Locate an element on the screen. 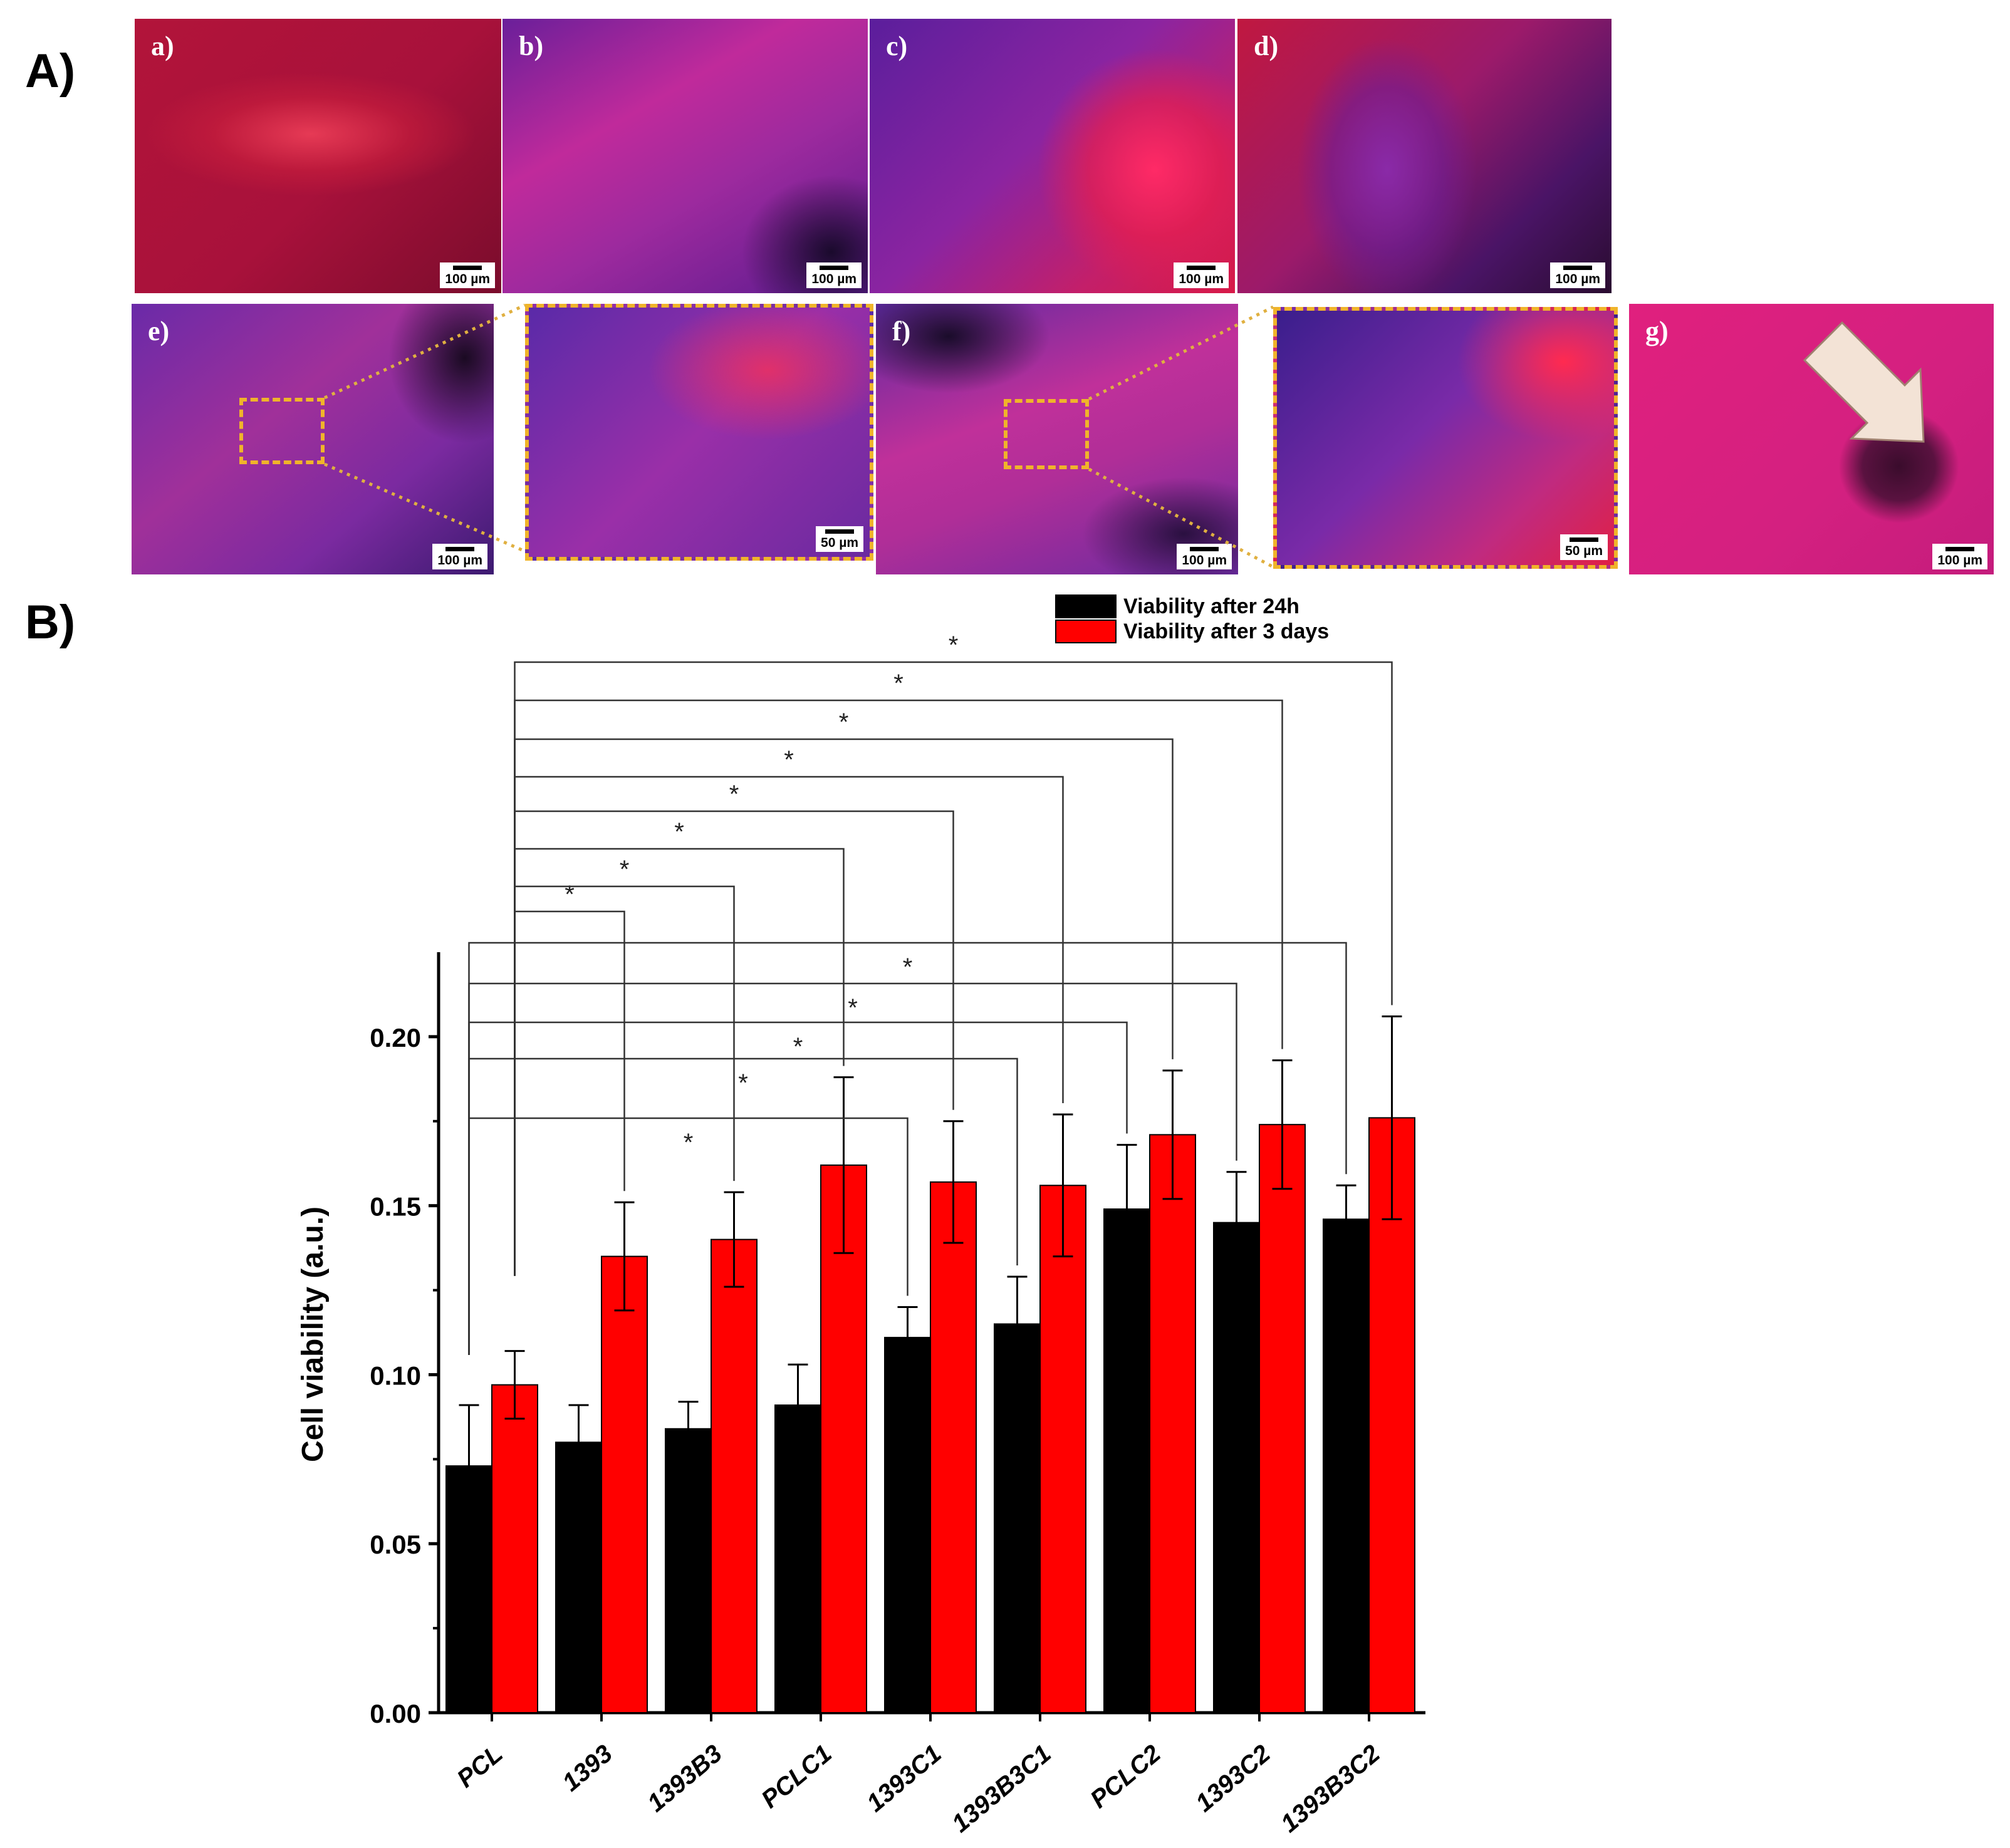 This screenshot has height=1848, width=2010. x-tick-label: 1393C2 is located at coordinates (1233, 1778).